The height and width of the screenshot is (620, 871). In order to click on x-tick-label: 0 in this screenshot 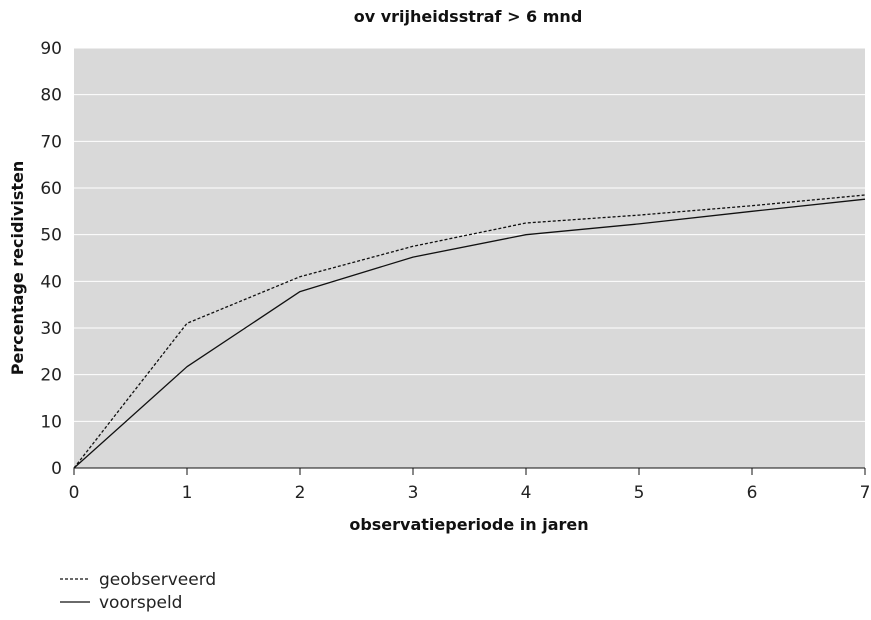, I will do `click(74, 493)`.